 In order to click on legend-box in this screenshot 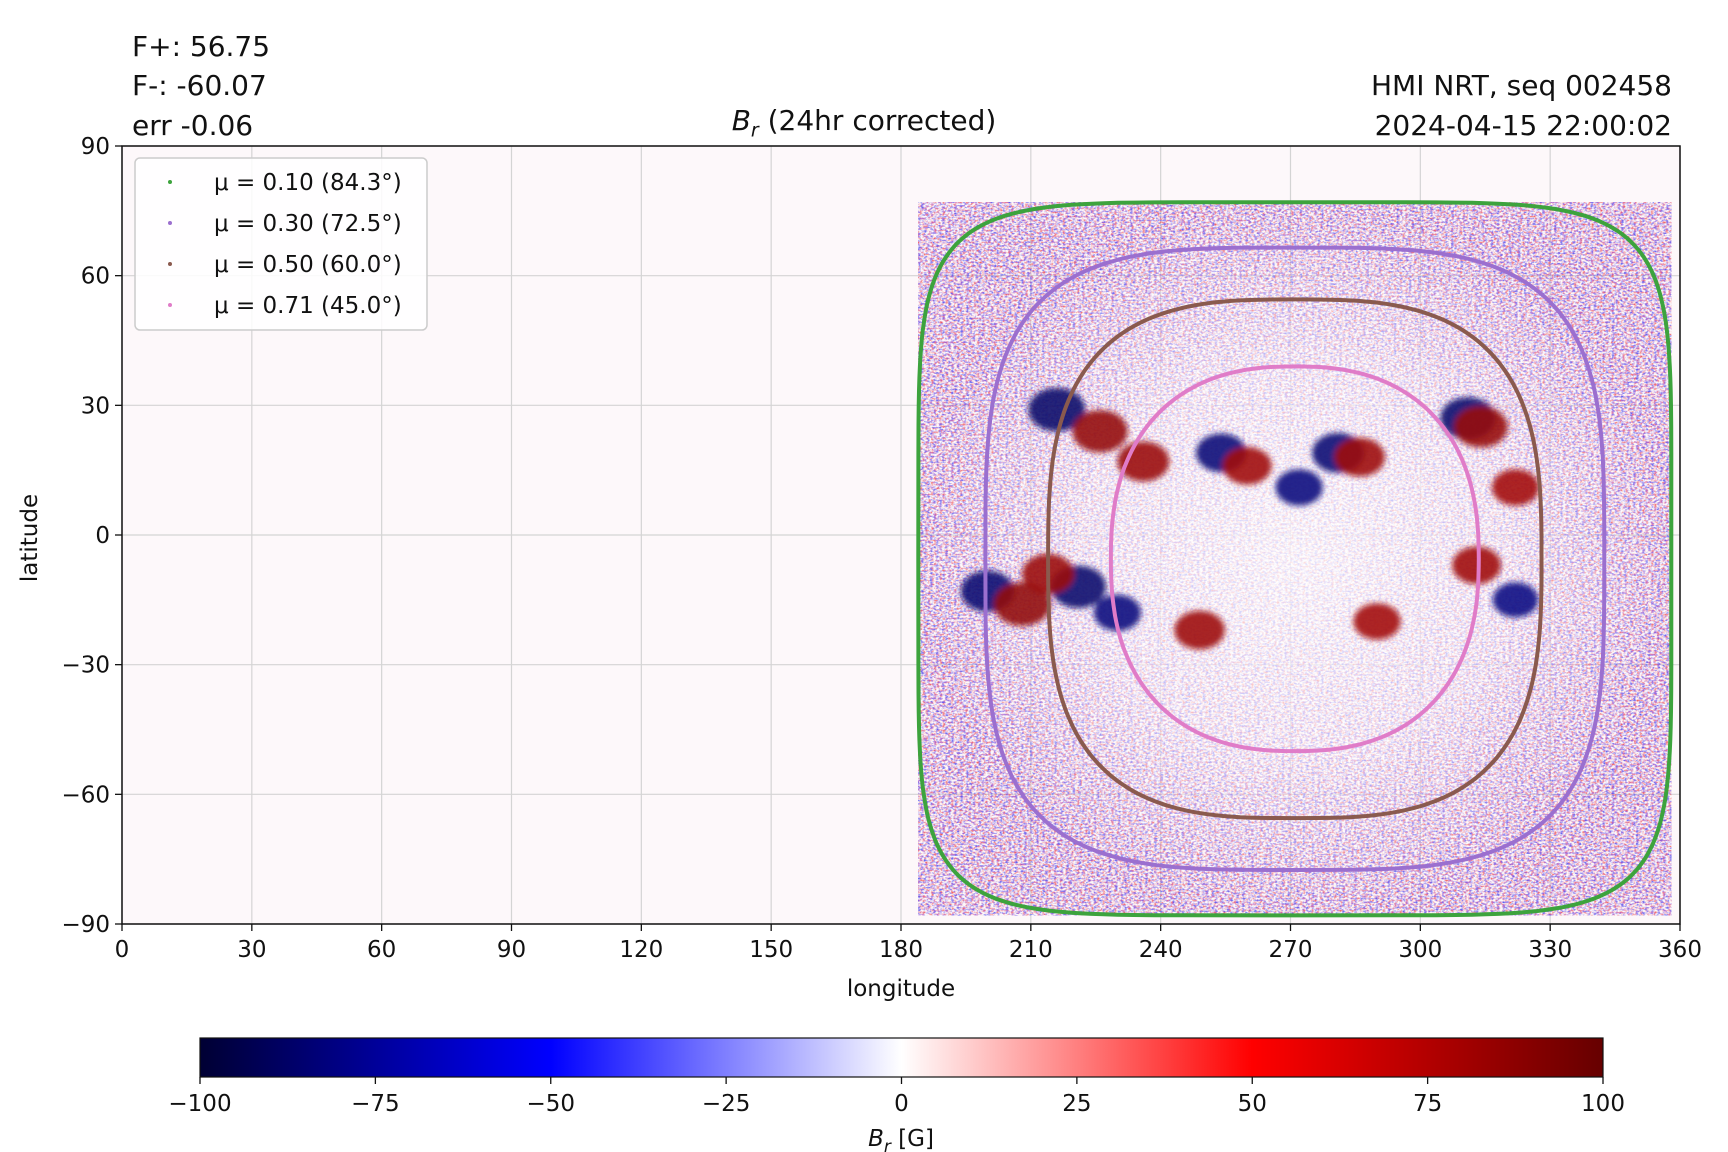, I will do `click(281, 244)`.